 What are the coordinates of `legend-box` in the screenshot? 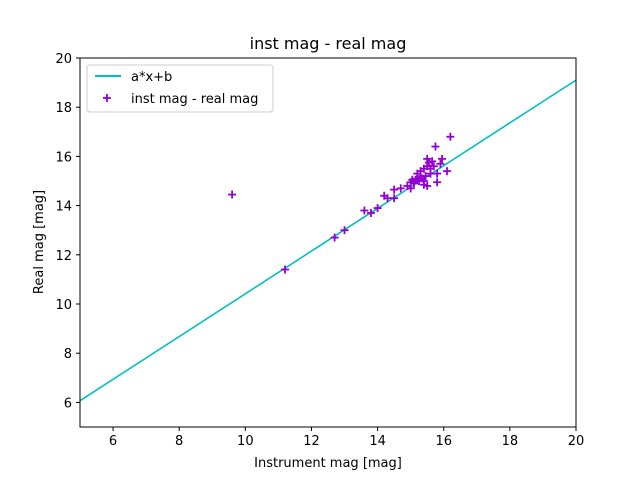 It's located at (180, 88).